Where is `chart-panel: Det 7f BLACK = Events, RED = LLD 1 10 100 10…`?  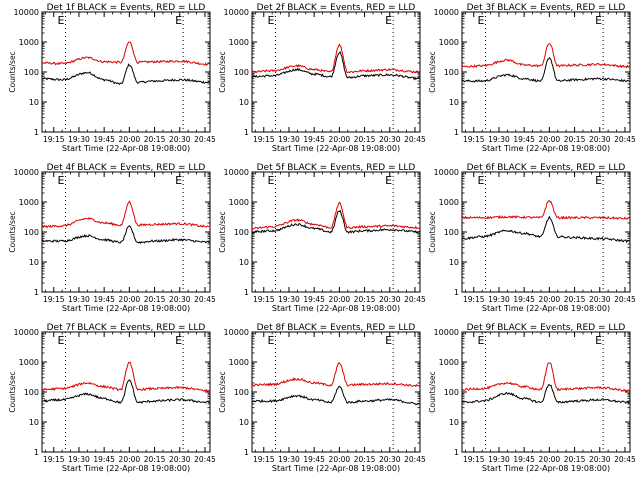 chart-panel: Det 7f BLACK = Events, RED = LLD 1 10 100 10… is located at coordinates (112, 398).